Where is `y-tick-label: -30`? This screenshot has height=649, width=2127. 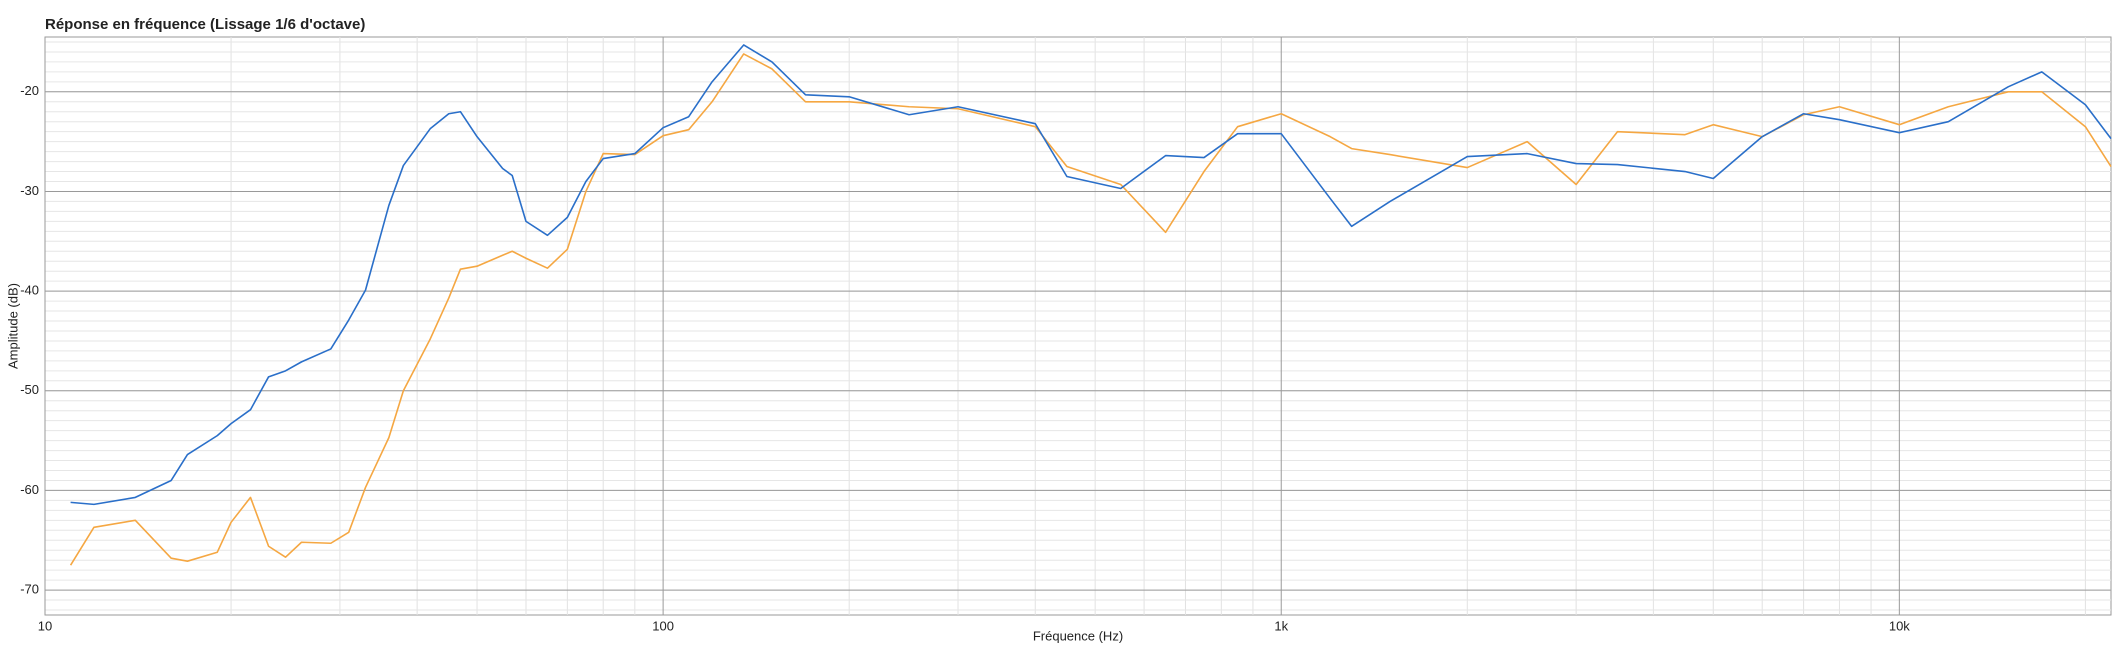 y-tick-label: -30 is located at coordinates (29, 190).